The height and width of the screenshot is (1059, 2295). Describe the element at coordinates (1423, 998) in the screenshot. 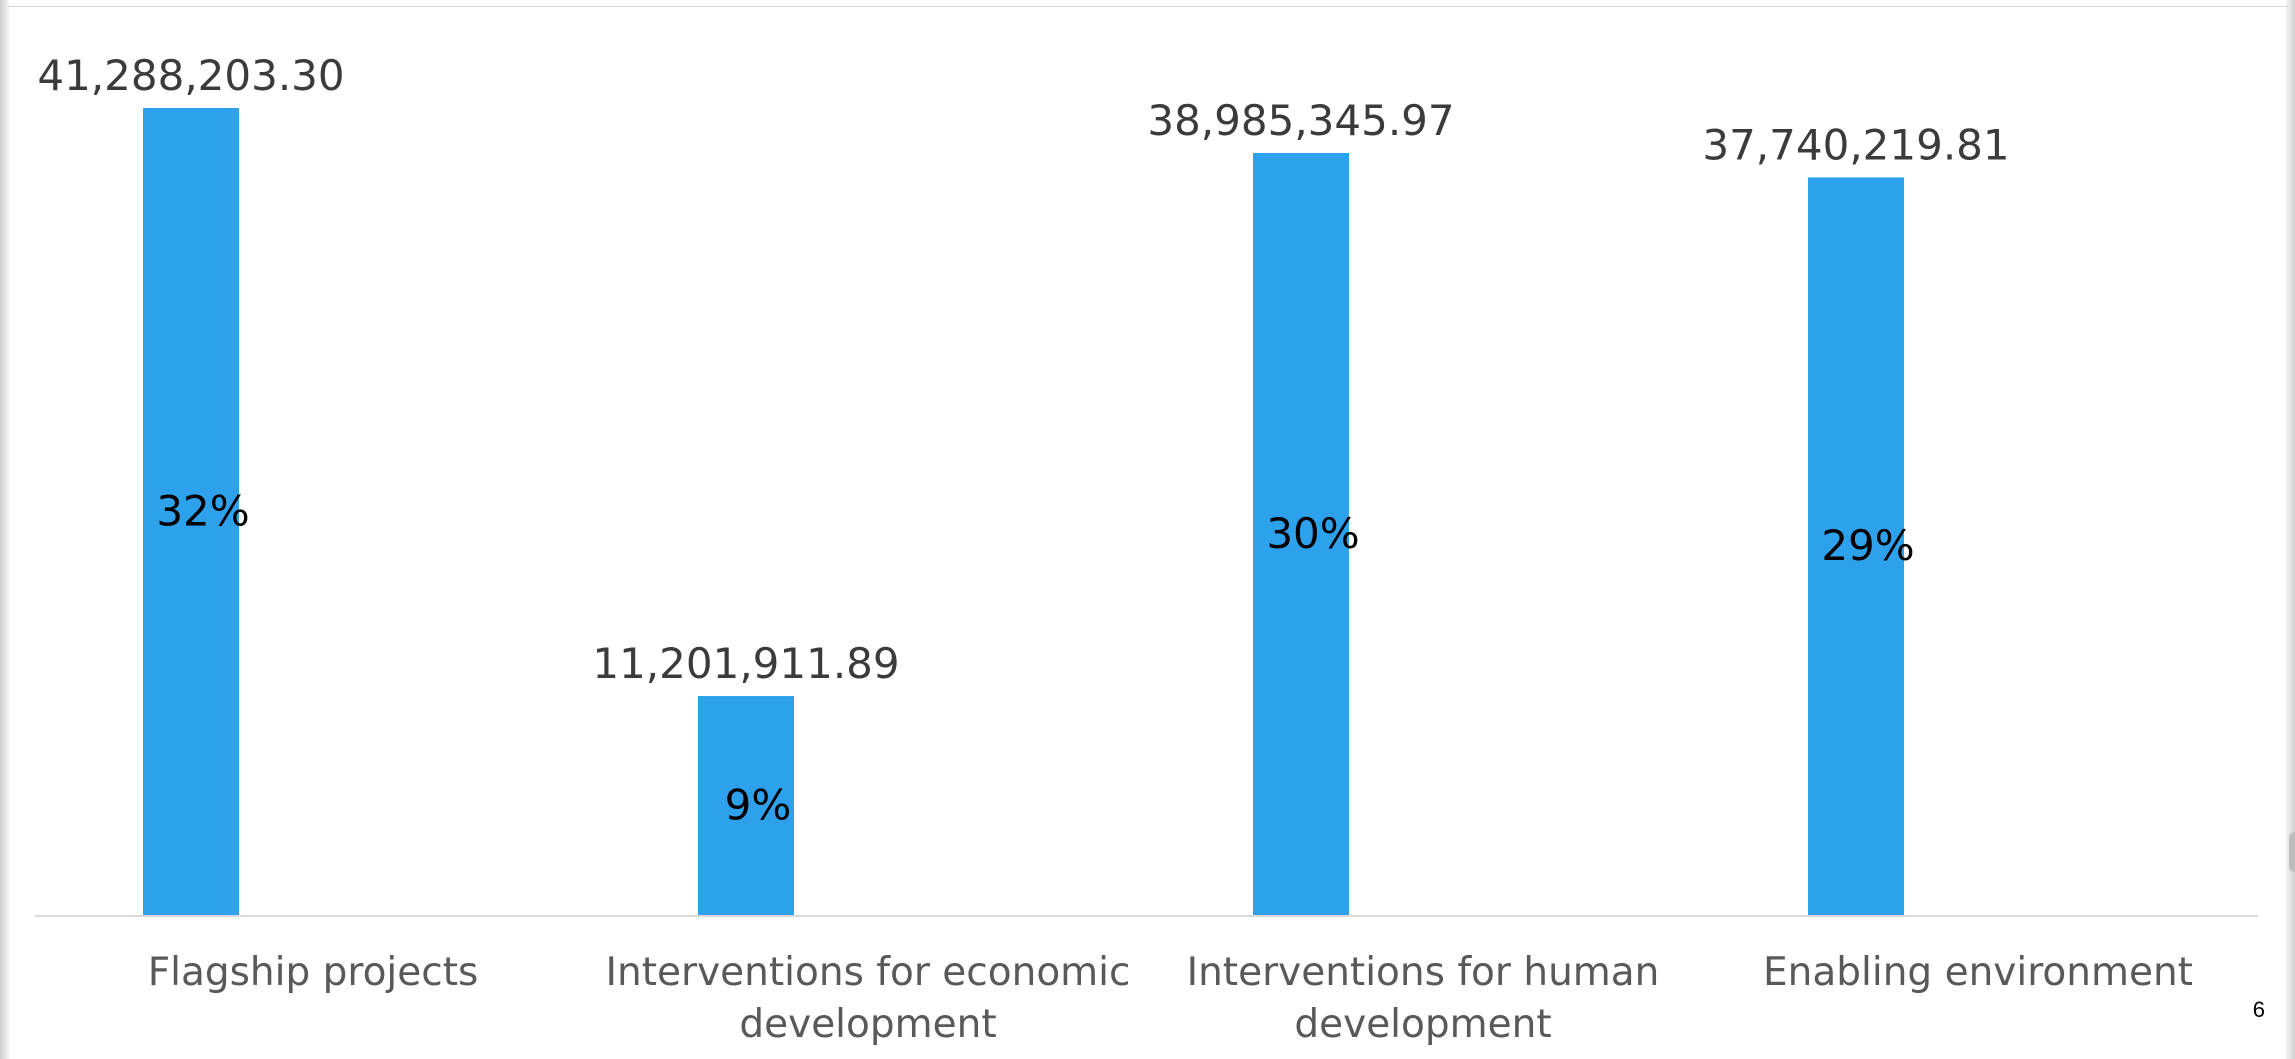

I see `category-label-3: Interventions for human development` at that location.